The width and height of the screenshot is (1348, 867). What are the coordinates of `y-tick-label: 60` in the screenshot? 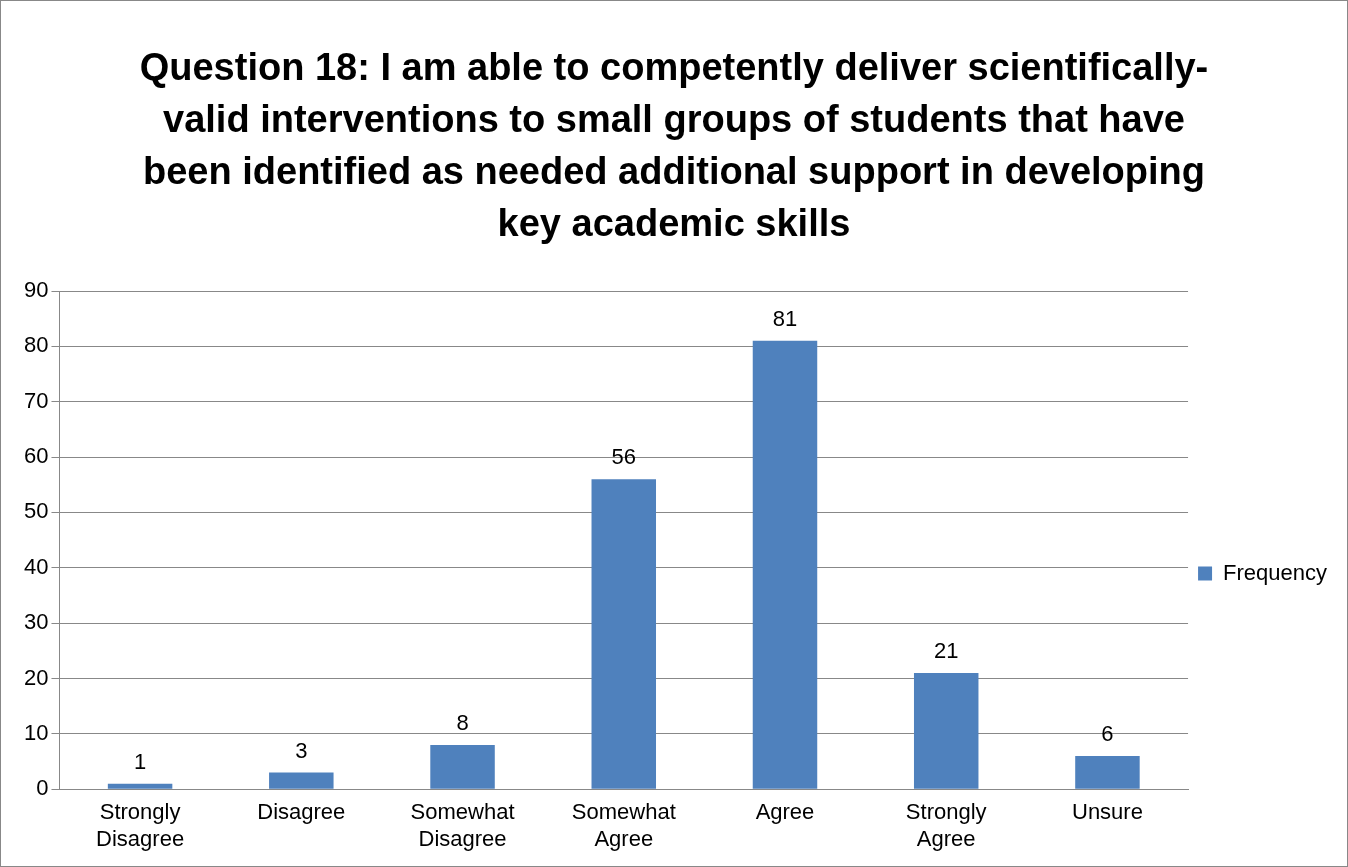 It's located at (36, 456).